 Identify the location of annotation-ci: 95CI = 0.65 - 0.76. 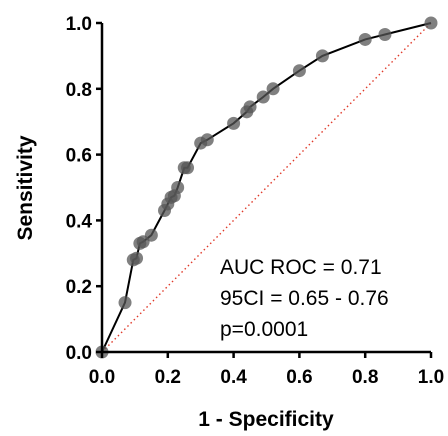
(304, 298).